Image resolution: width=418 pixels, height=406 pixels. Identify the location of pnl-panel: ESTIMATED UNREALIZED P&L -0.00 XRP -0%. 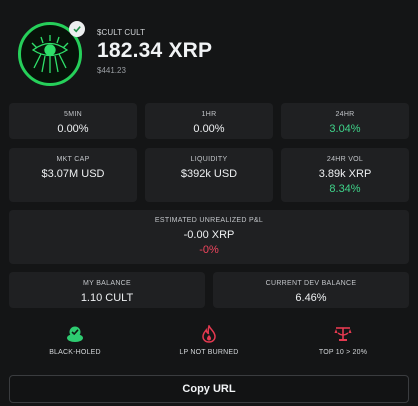
(209, 237).